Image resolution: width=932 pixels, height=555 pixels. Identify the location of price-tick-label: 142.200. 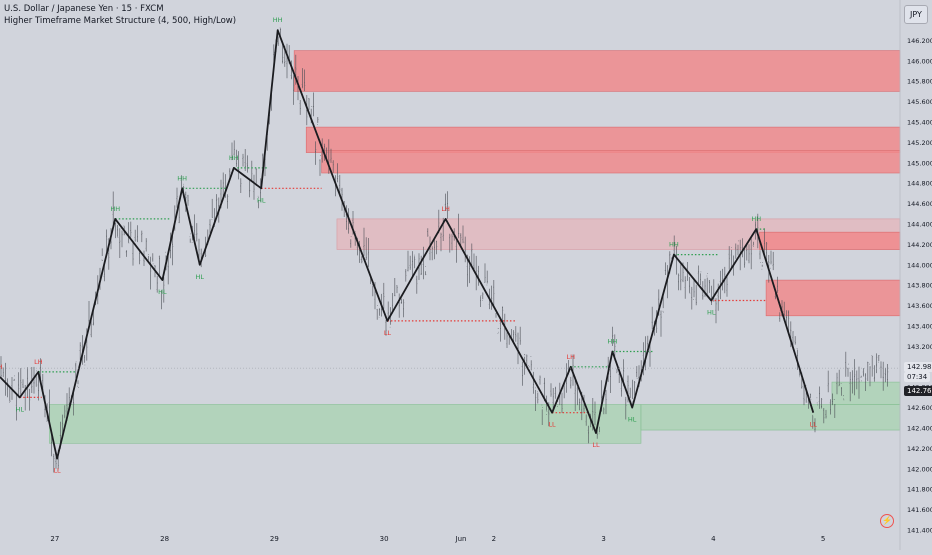
(919, 449).